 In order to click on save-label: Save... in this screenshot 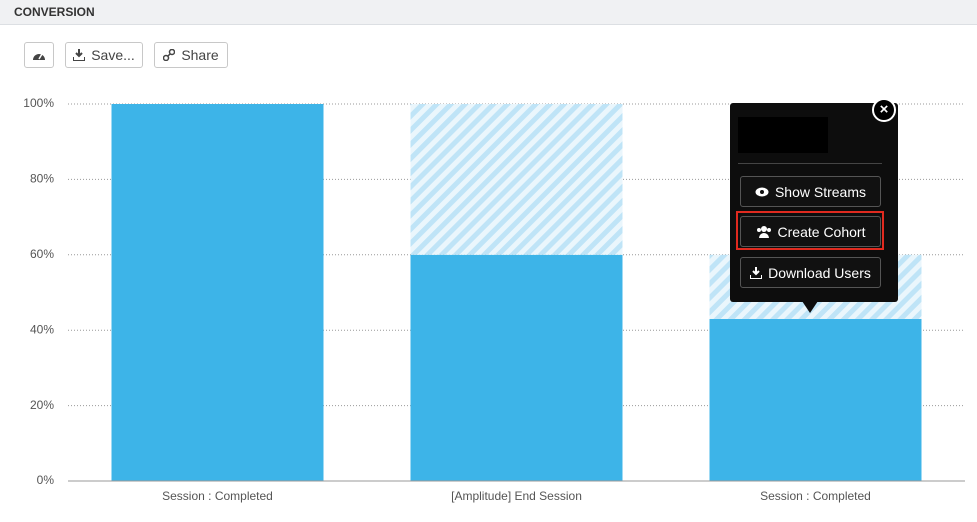, I will do `click(113, 55)`.